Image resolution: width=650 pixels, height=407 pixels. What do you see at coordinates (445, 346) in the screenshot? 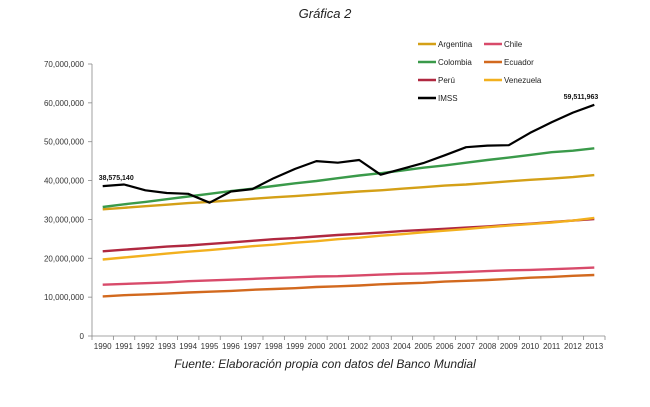
I see `x-tick-label: 2006` at bounding box center [445, 346].